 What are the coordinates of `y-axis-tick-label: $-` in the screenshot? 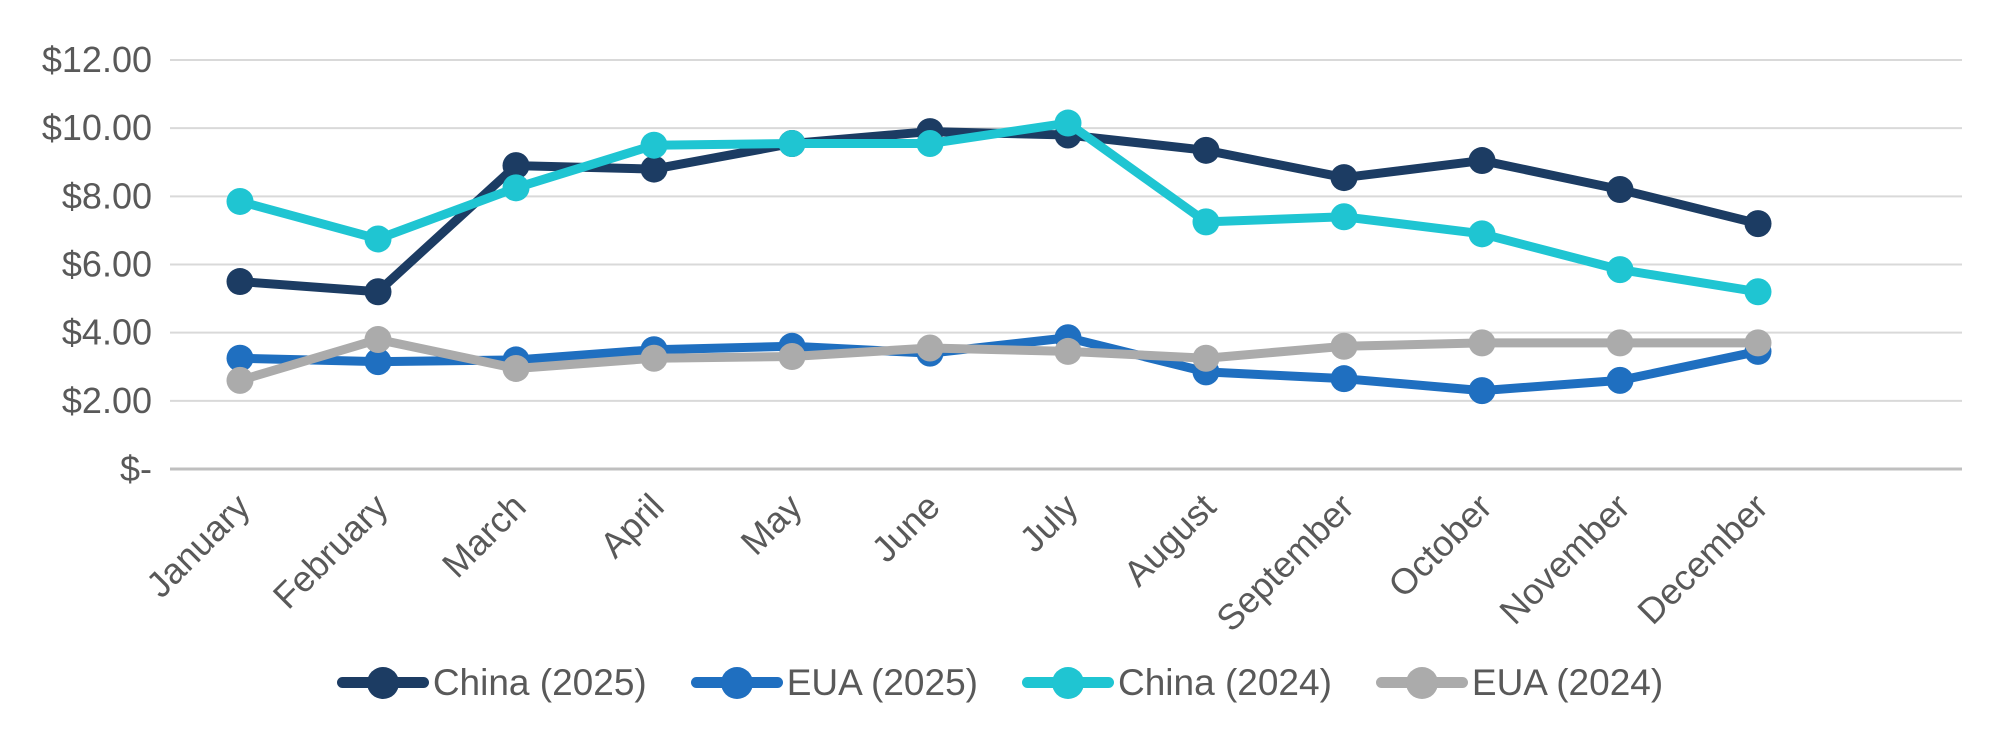 It's located at (136, 468).